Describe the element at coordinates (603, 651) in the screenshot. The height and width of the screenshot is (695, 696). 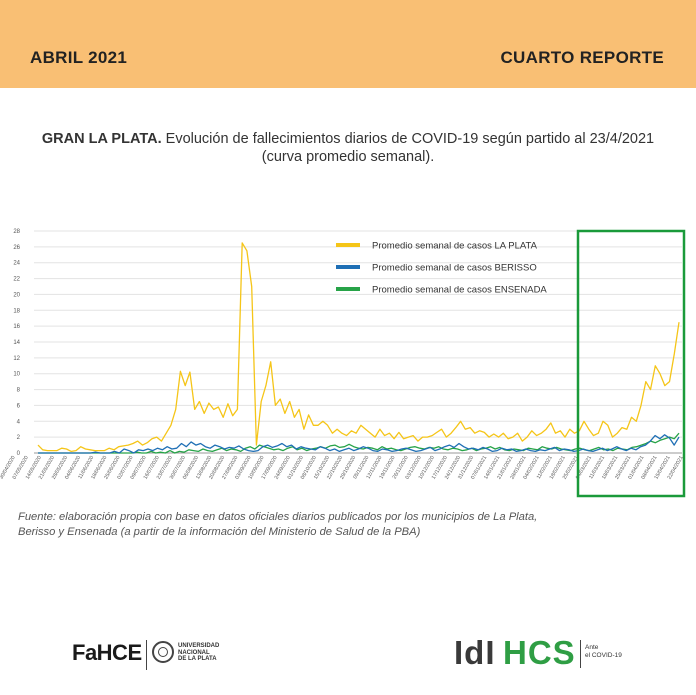
I see `ante-covid-text: Ante el COVID-19` at that location.